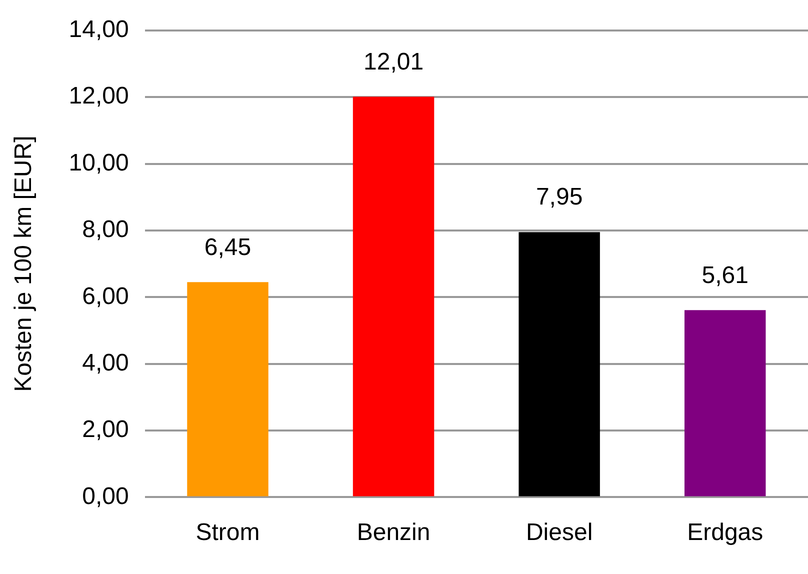 The width and height of the screenshot is (808, 574). Describe the element at coordinates (105, 230) in the screenshot. I see `y-tick-label: 8,00` at that location.